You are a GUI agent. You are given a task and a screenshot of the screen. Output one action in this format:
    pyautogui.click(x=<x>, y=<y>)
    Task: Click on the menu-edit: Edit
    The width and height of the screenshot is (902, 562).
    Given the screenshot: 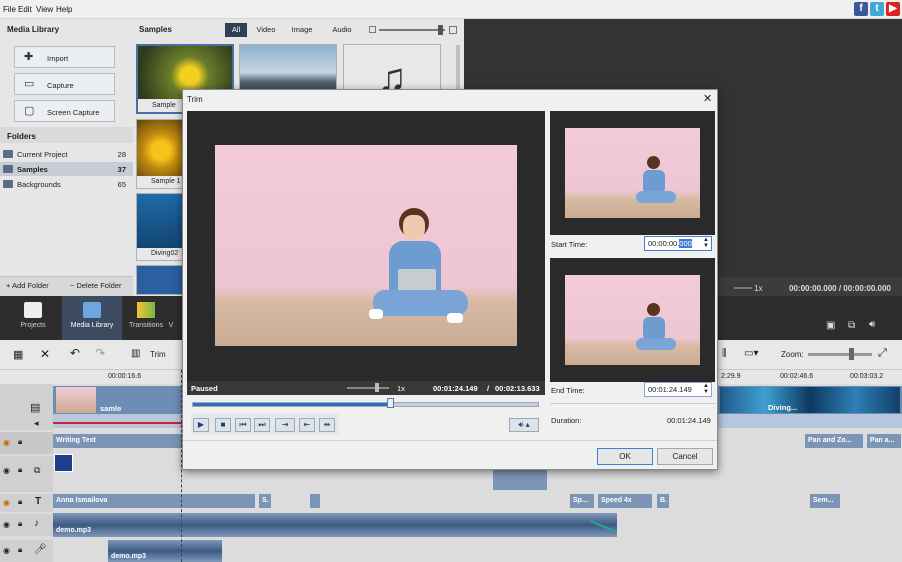 What is the action you would take?
    pyautogui.click(x=25, y=9)
    